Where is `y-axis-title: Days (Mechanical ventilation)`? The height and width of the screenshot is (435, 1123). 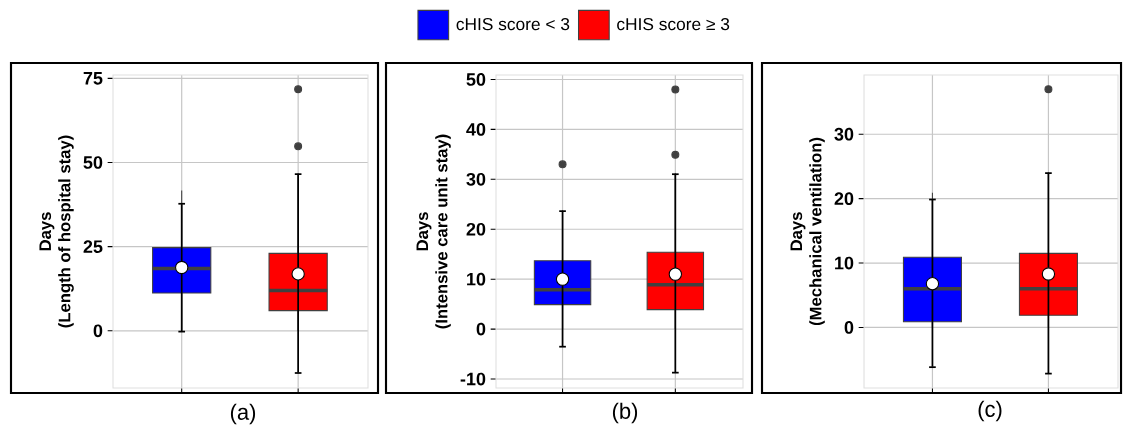
y-axis-title: Days (Mechanical ventilation) is located at coordinates (807, 231).